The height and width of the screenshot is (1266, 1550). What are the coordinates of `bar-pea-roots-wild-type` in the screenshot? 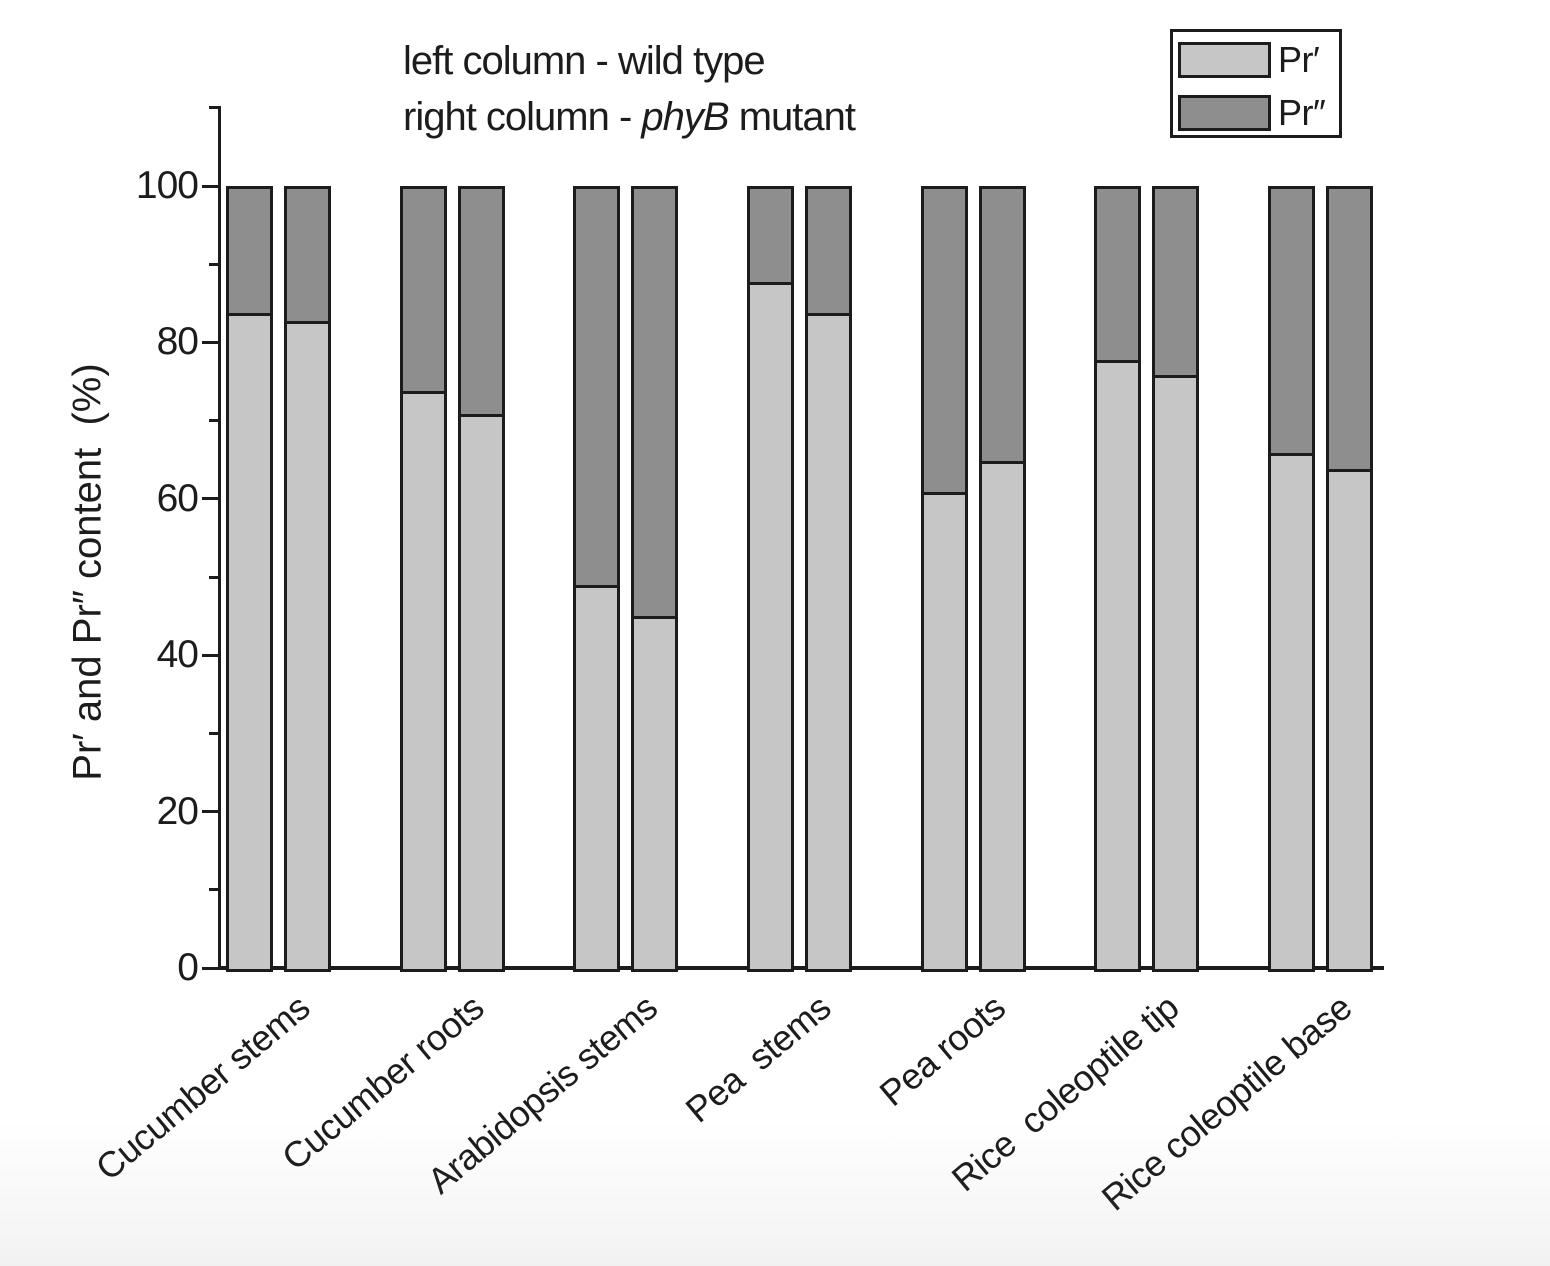 It's located at (944, 579).